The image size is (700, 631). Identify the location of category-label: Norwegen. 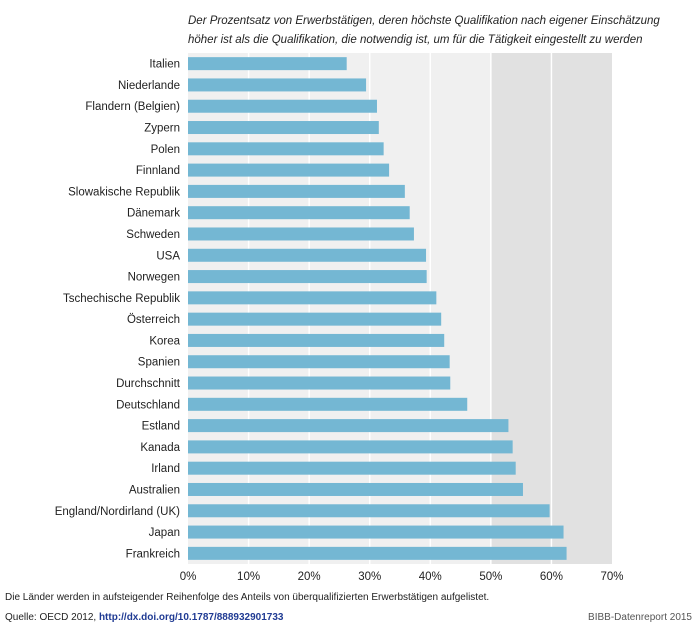
(154, 278).